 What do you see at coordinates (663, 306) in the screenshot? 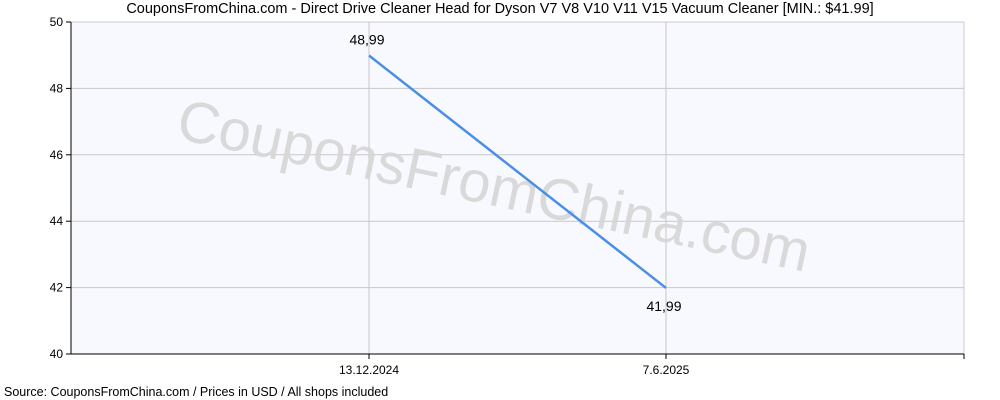
I see `data-label: 41,99` at bounding box center [663, 306].